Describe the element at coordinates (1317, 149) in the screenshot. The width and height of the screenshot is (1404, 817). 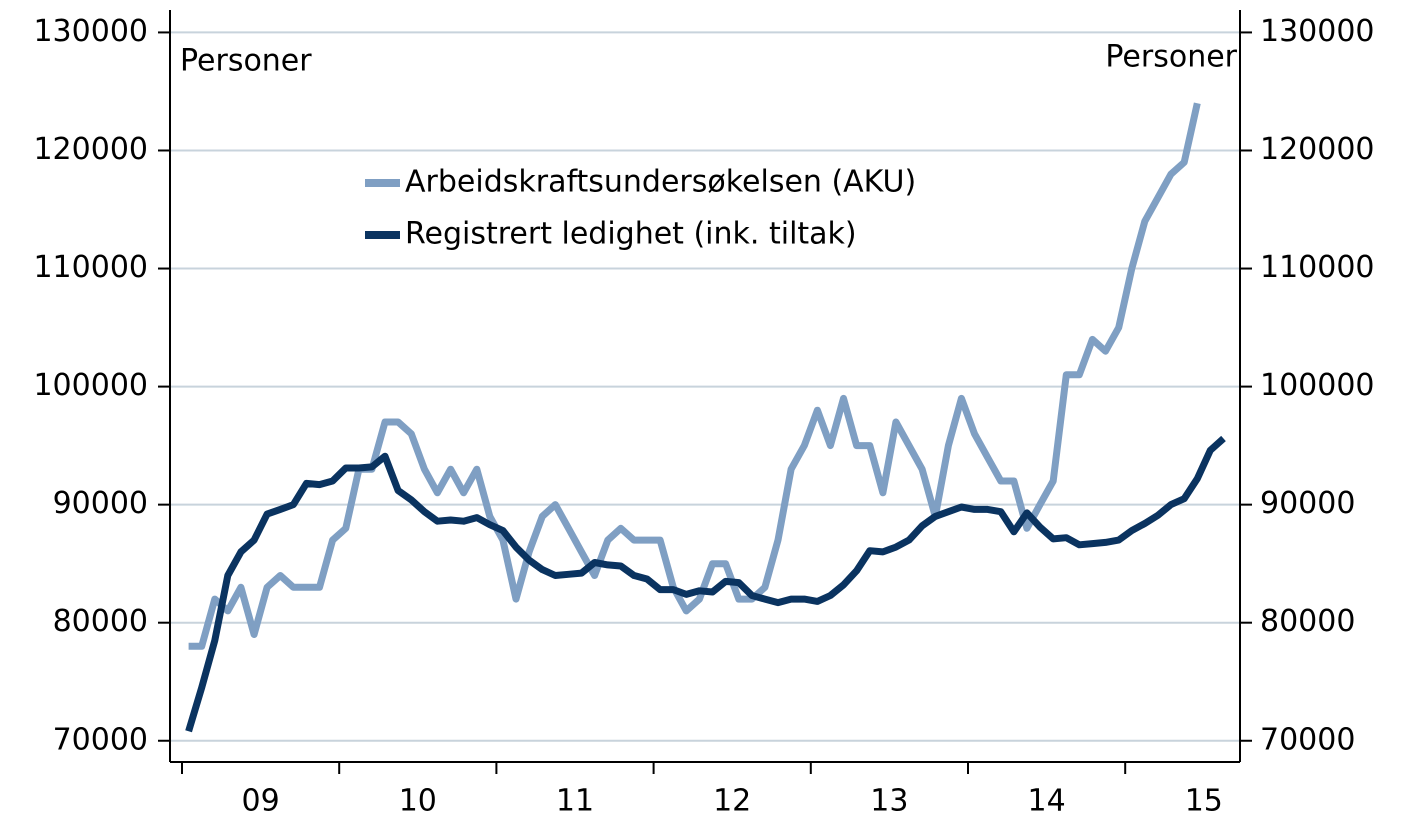
I see `y2-tick-label: 120000` at that location.